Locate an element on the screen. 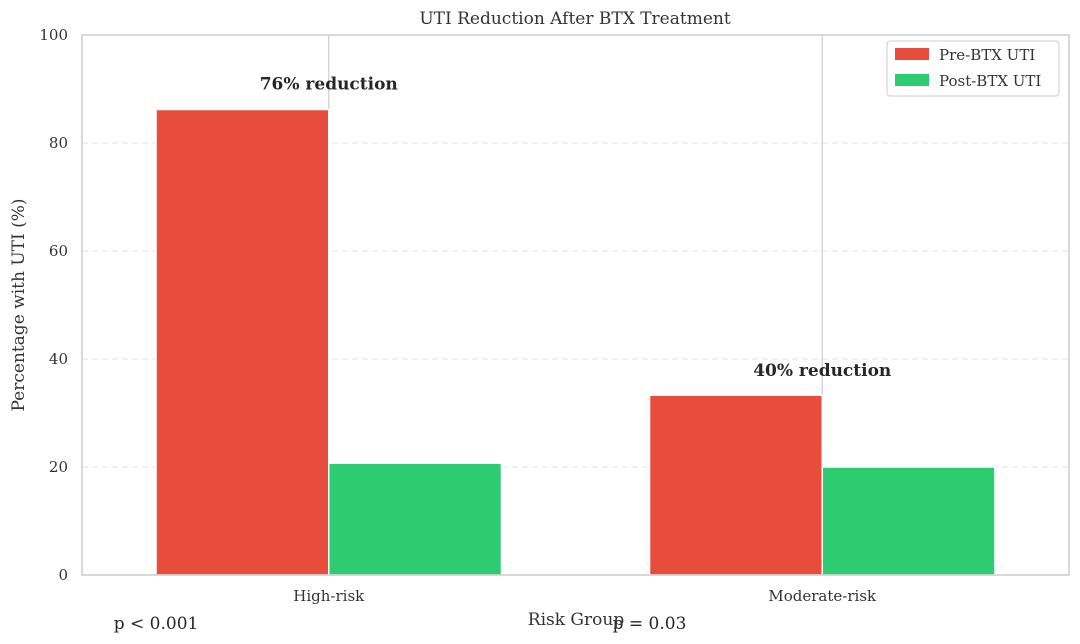 This screenshot has width=1080, height=644. reduction-annotation: 40% reduction is located at coordinates (822, 371).